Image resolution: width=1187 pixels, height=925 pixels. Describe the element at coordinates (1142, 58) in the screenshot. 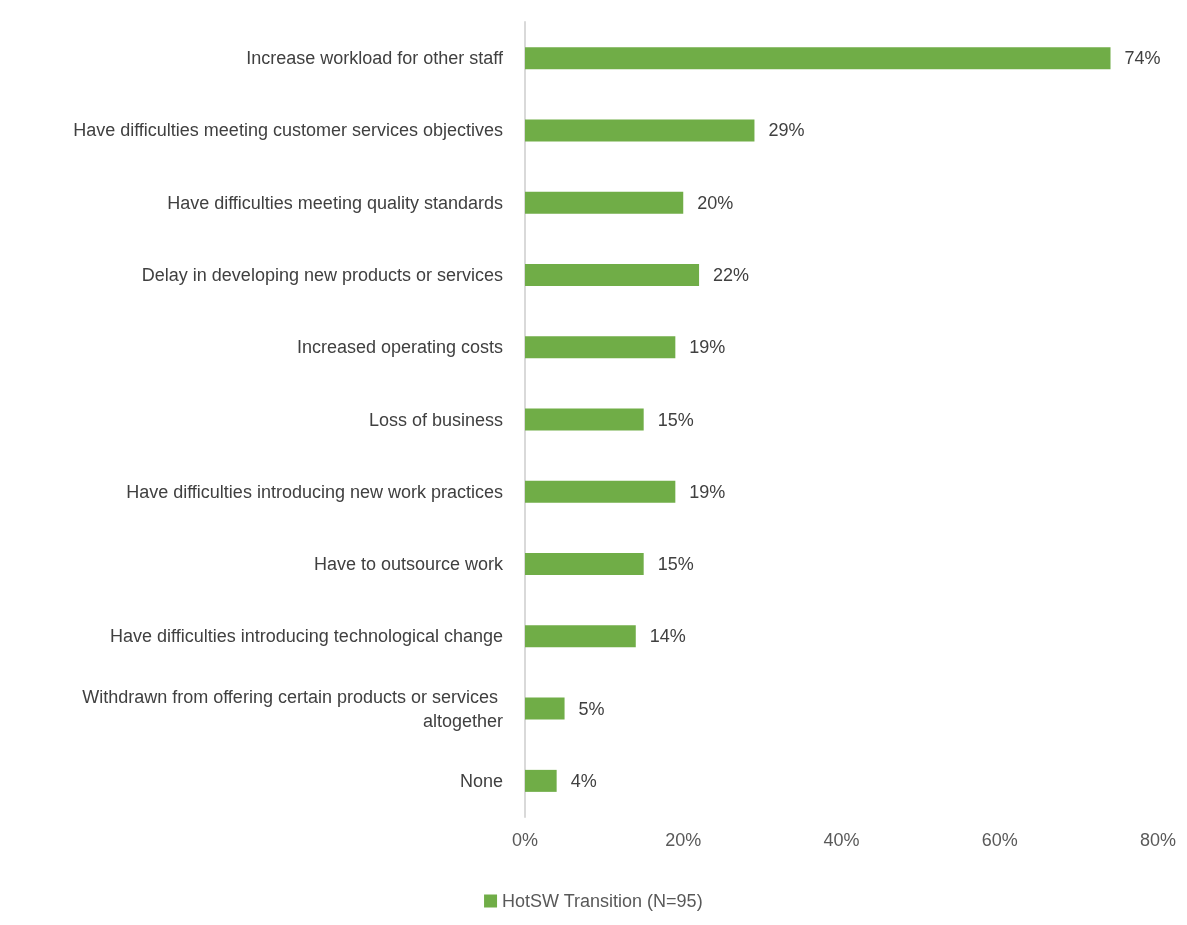

I see `data-label: 74%` at that location.